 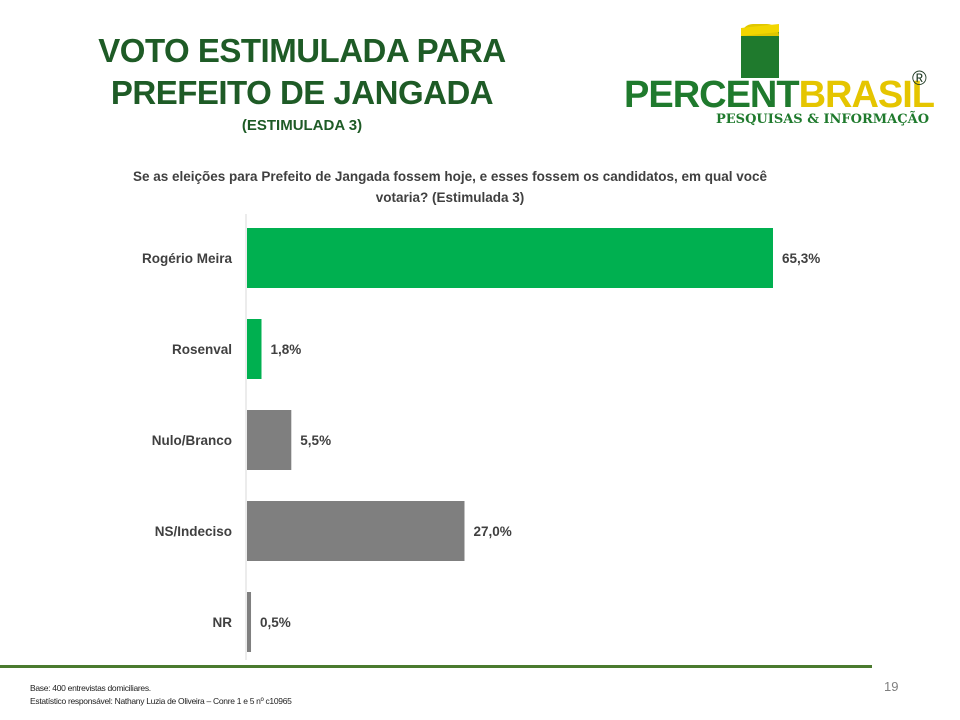 What do you see at coordinates (801, 258) in the screenshot?
I see `value-label-0: 65,3%` at bounding box center [801, 258].